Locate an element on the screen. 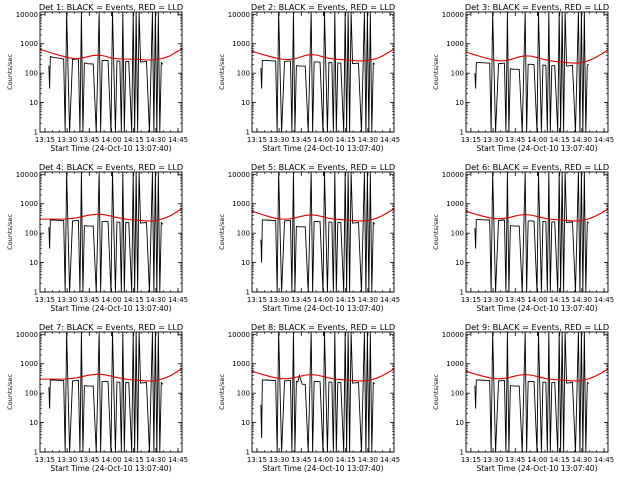 Image resolution: width=640 pixels, height=480 pixels. panel-title: Det 4: BLACK = Events, RED = LLD is located at coordinates (111, 167).